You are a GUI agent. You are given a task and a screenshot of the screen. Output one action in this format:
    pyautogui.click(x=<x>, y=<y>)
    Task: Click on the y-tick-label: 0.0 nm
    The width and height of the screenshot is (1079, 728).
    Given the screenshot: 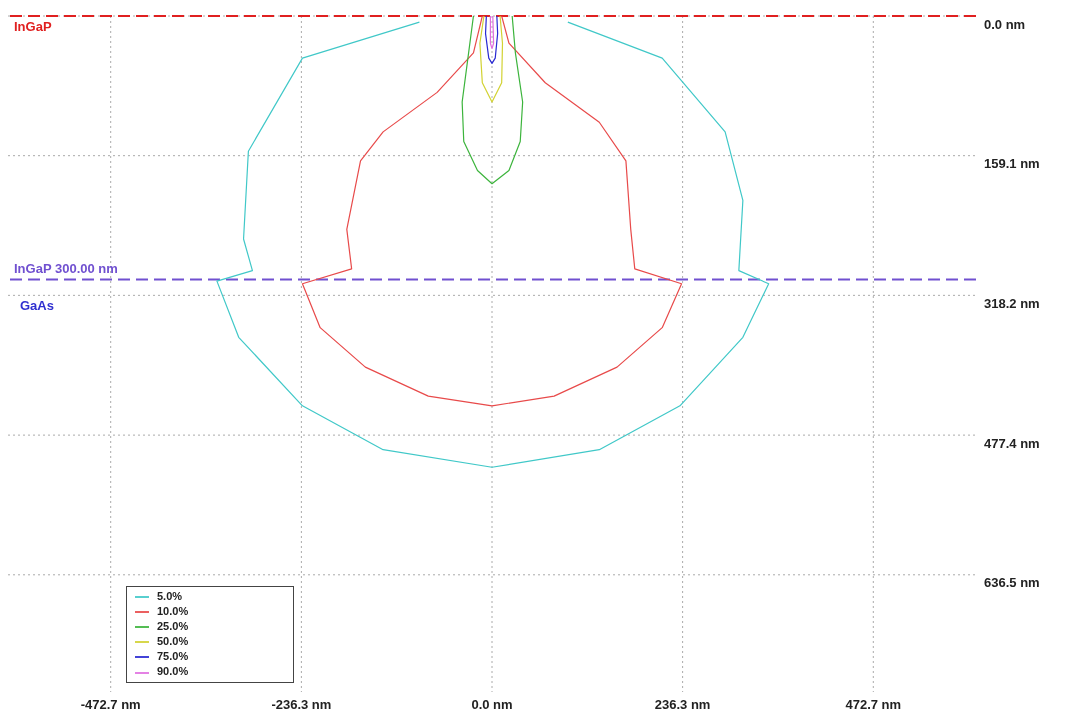 What is the action you would take?
    pyautogui.click(x=1005, y=24)
    